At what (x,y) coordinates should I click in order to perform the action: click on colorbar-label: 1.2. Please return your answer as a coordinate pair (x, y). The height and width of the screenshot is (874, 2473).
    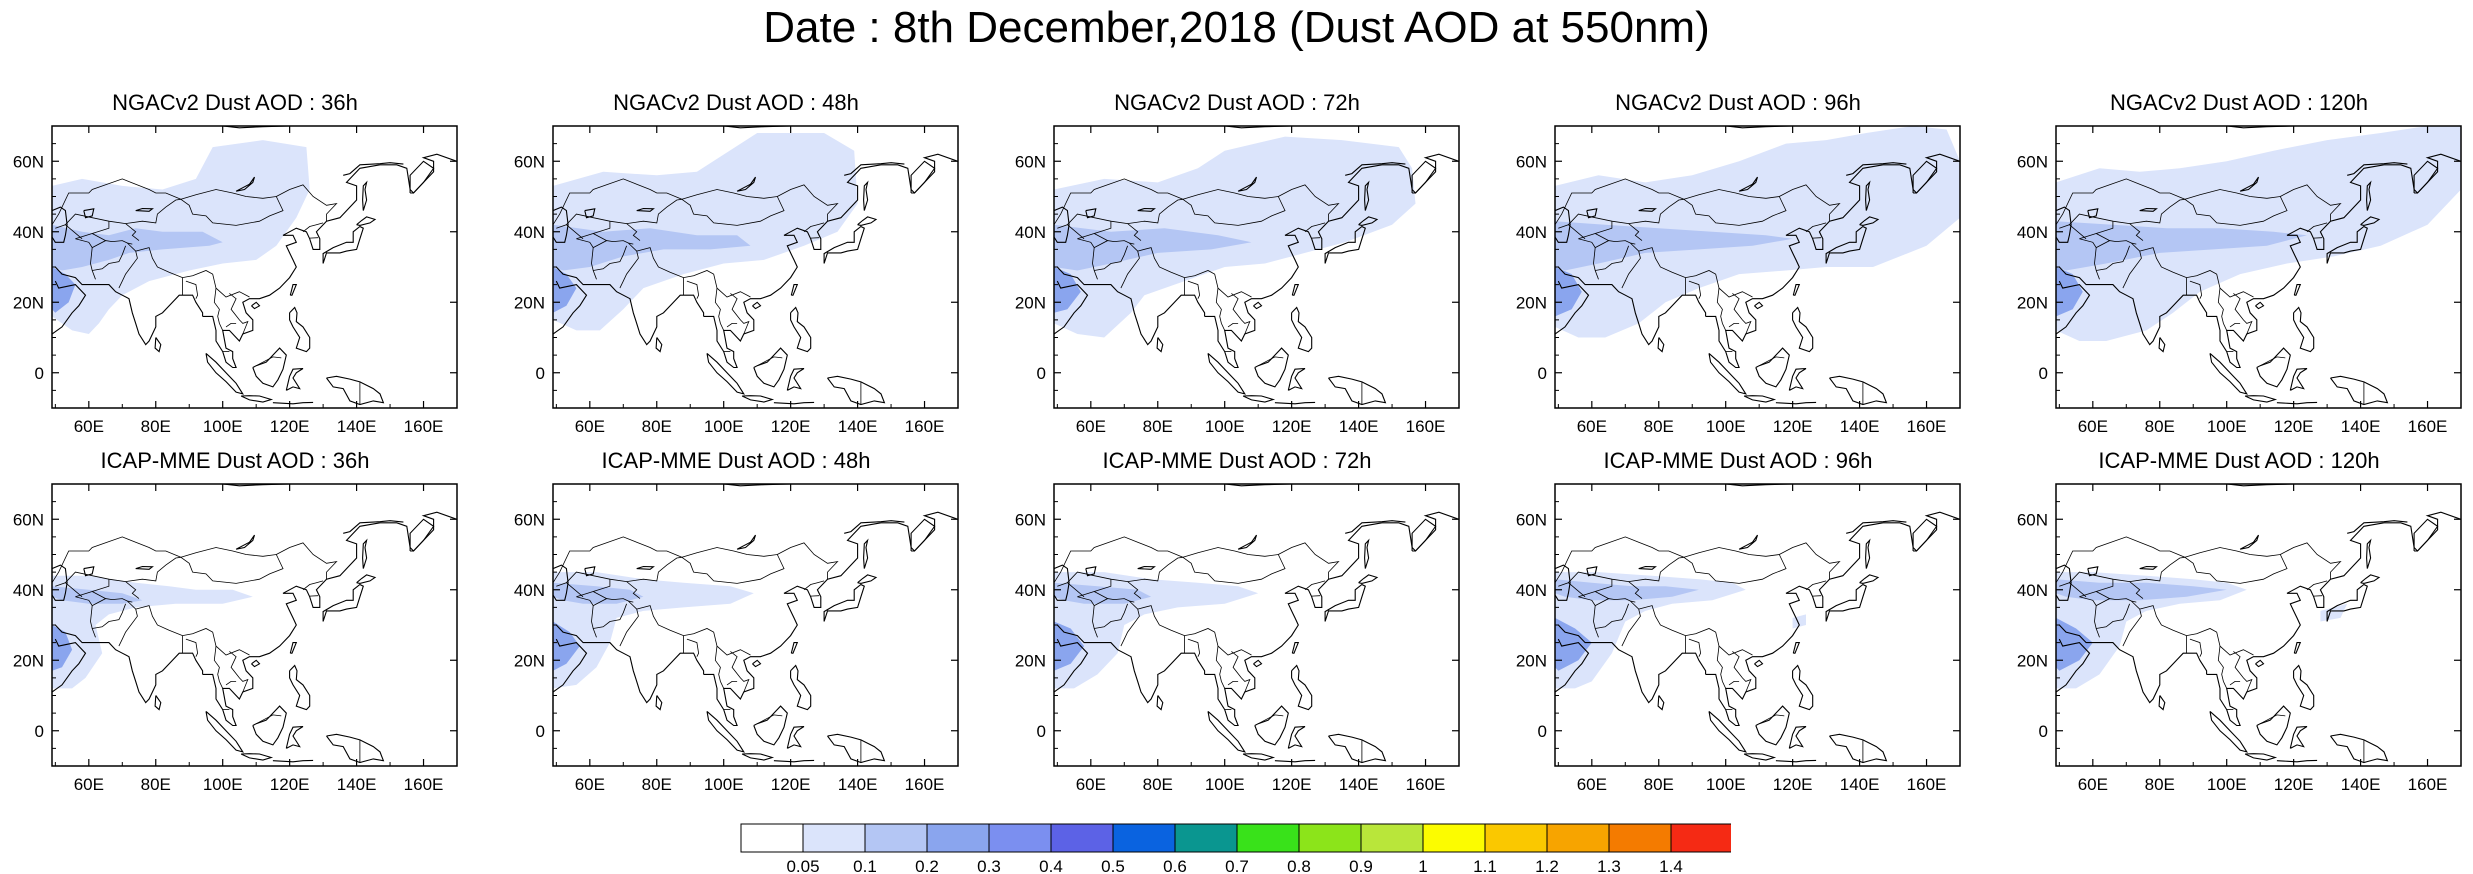
    Looking at the image, I should click on (1547, 865).